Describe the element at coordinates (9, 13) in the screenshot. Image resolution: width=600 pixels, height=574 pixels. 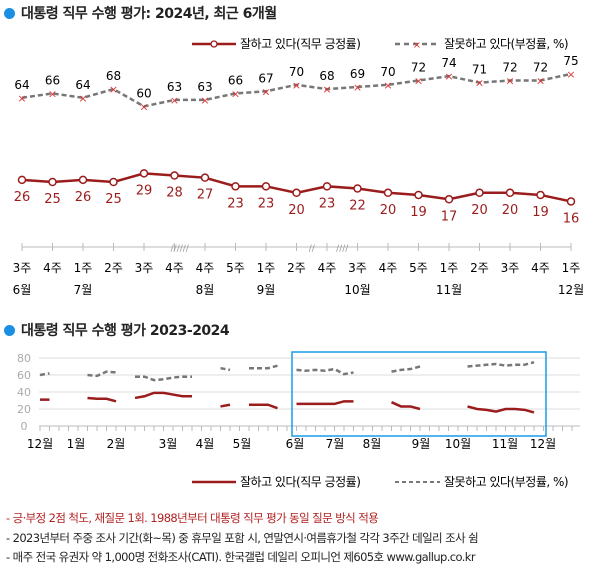
I see `bullet-icon` at that location.